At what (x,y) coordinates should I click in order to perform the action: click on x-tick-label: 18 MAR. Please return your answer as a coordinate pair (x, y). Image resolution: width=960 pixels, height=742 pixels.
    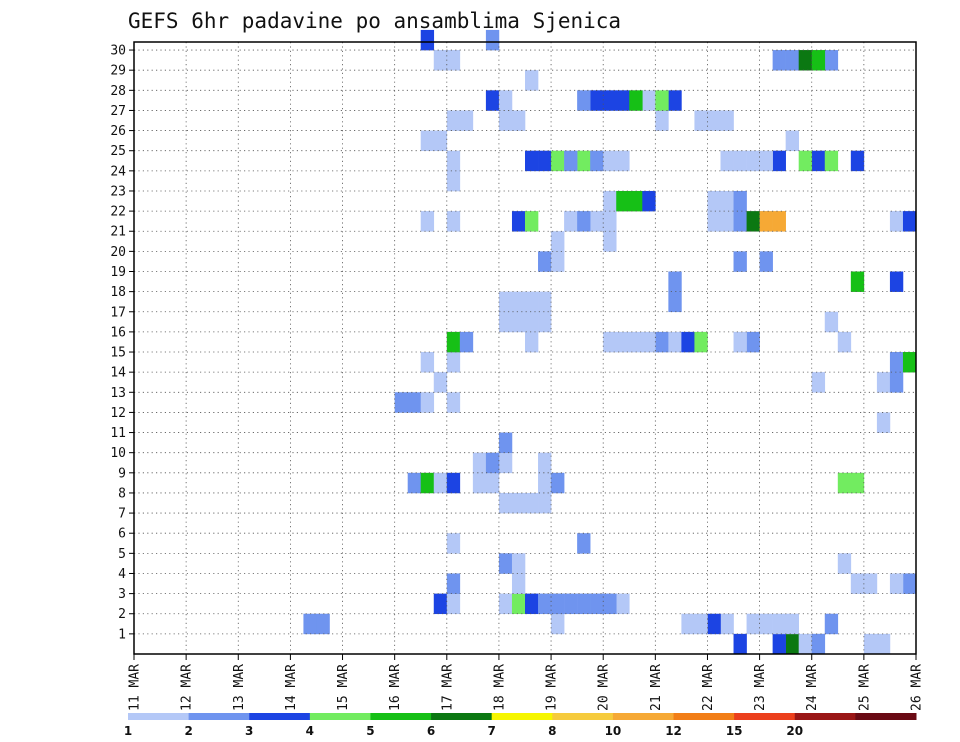
    Looking at the image, I should click on (499, 687).